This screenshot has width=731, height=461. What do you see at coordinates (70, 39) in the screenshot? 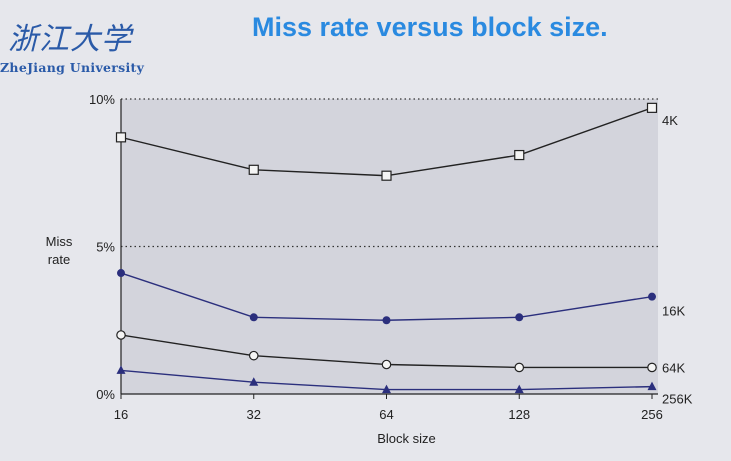
I see `logo-script: 浙江大学` at bounding box center [70, 39].